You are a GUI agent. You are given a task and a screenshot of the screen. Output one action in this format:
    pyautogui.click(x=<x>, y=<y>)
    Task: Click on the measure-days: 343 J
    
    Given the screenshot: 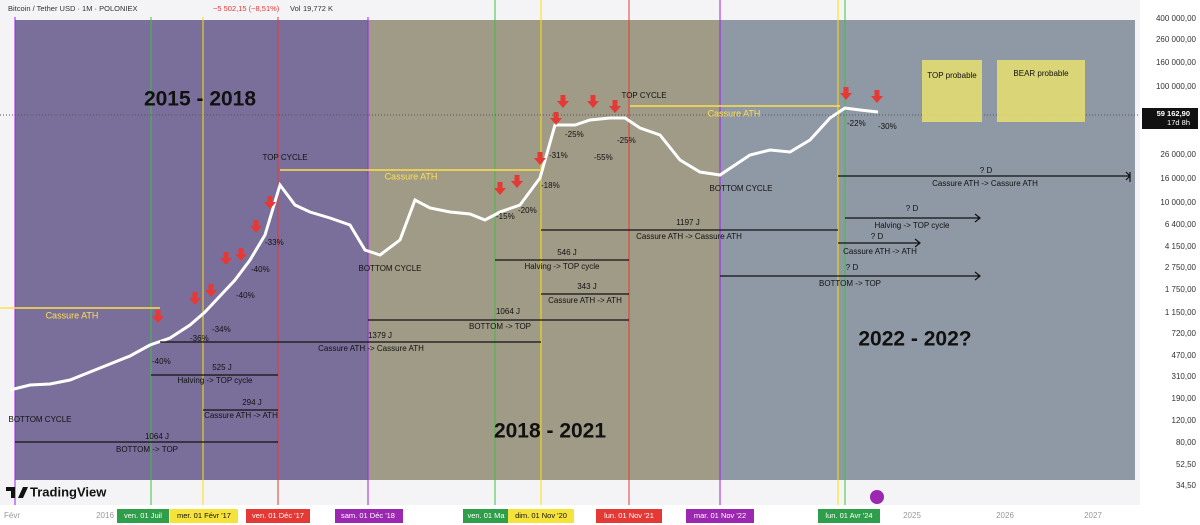 What is the action you would take?
    pyautogui.click(x=587, y=286)
    